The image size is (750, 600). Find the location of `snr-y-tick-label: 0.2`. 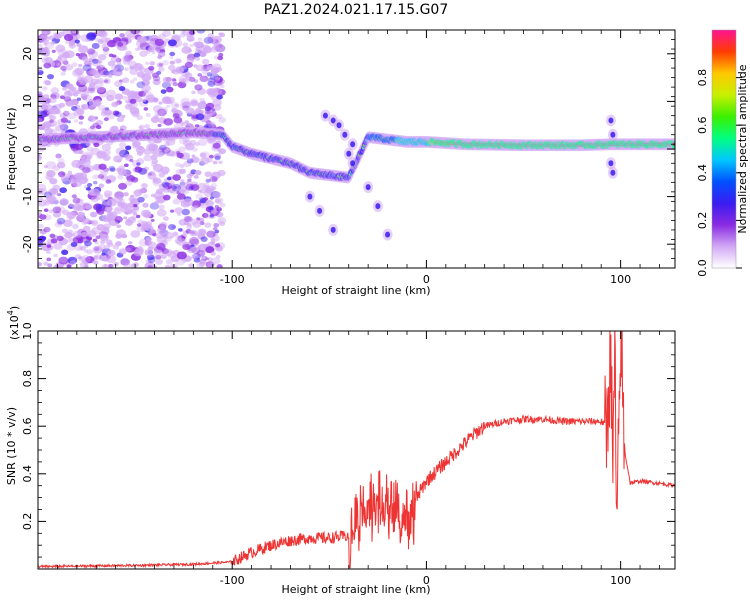

snr-y-tick-label: 0.2 is located at coordinates (27, 522).